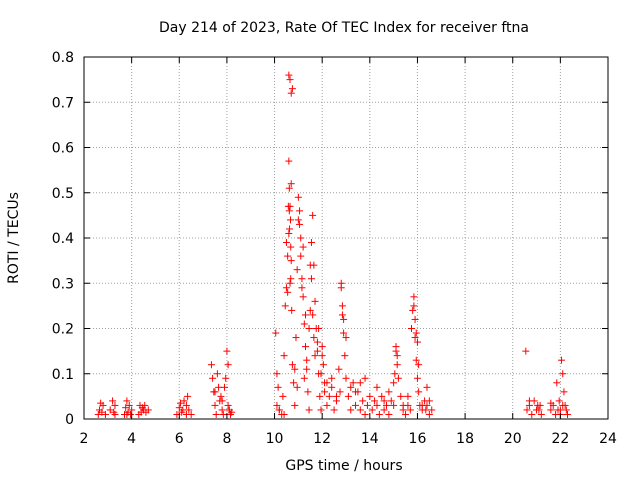 Image resolution: width=640 pixels, height=480 pixels. What do you see at coordinates (63, 149) in the screenshot?
I see `y-tick-label: 0.6` at bounding box center [63, 149].